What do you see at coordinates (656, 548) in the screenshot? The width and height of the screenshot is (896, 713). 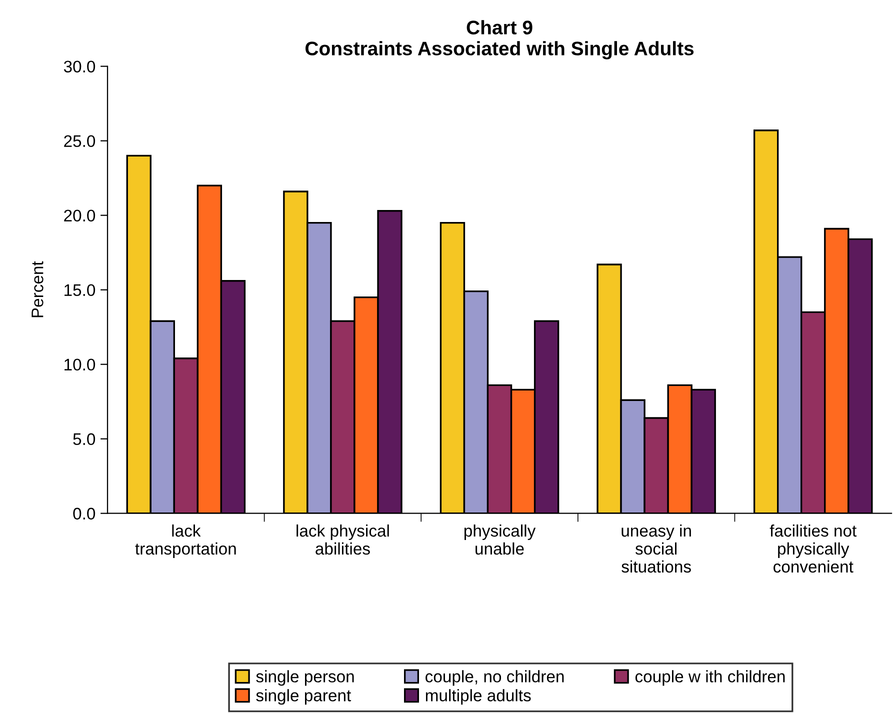 I see `x-tick-label: uneasy in social situations` at bounding box center [656, 548].